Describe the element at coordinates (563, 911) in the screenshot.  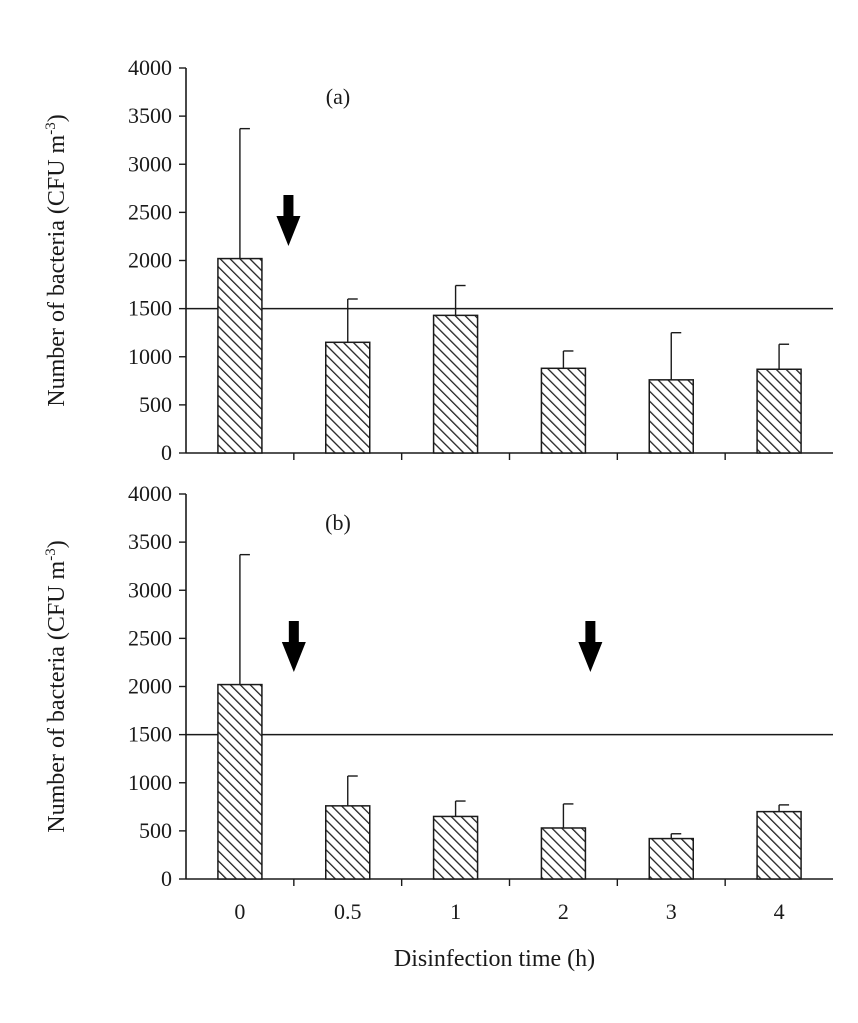
I see `x-tick-label: 2` at that location.